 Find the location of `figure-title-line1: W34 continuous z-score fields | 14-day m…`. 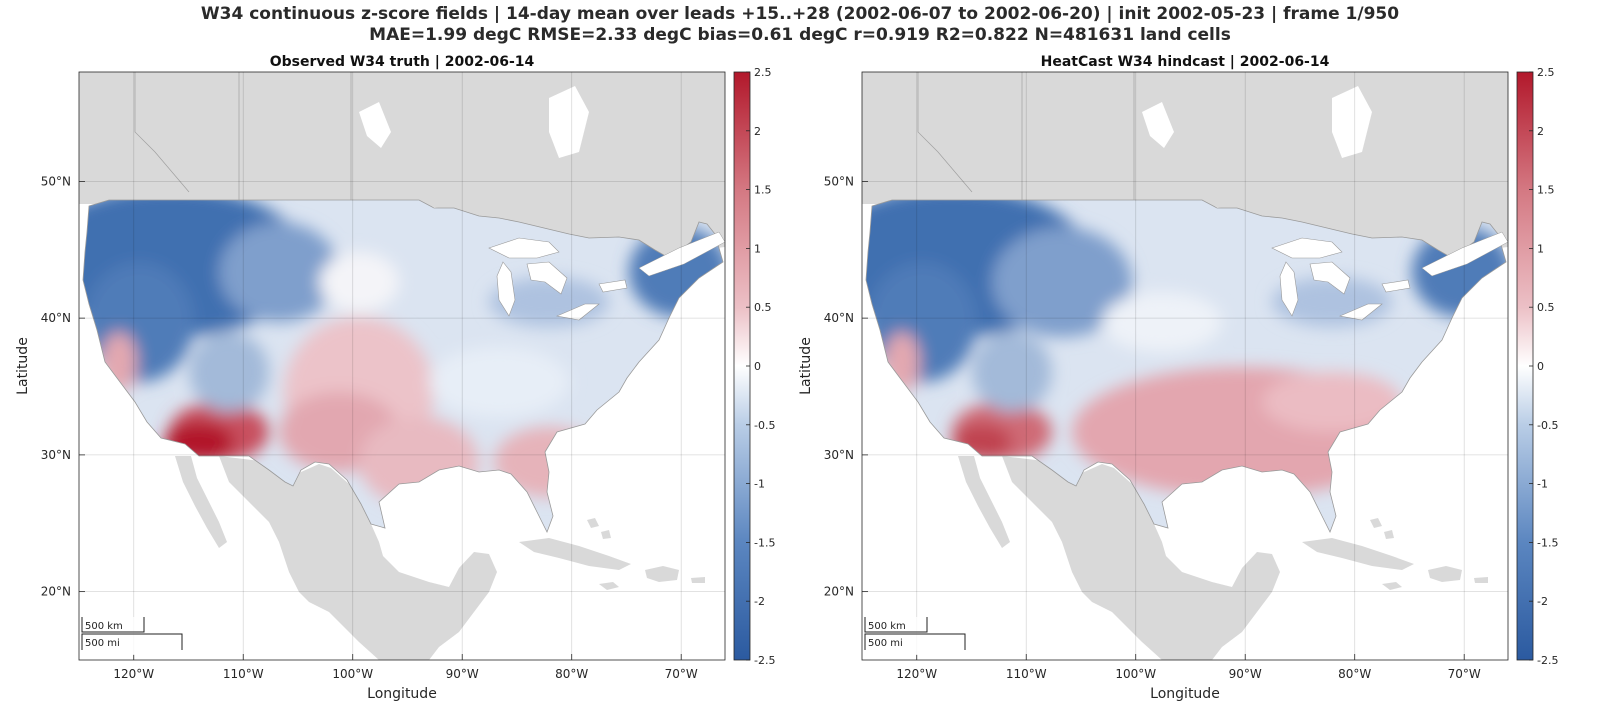

figure-title-line1: W34 continuous z-score fields | 14-day m… is located at coordinates (800, 14).